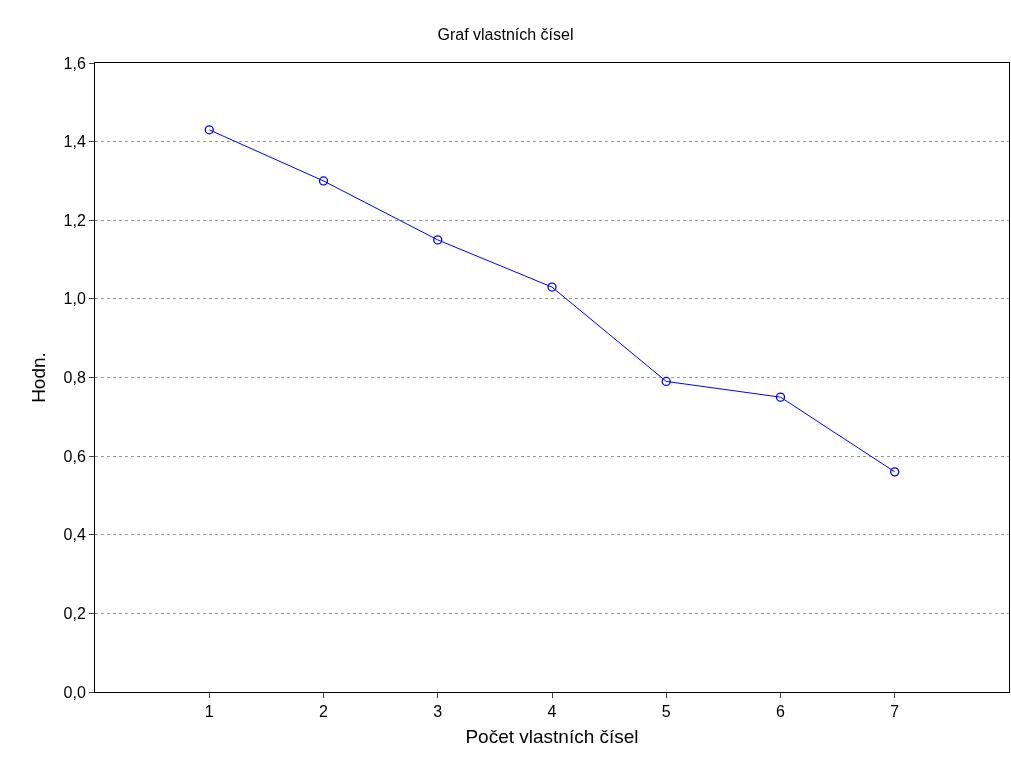  Describe the element at coordinates (74, 142) in the screenshot. I see `y-tick-label: 1,4` at that location.